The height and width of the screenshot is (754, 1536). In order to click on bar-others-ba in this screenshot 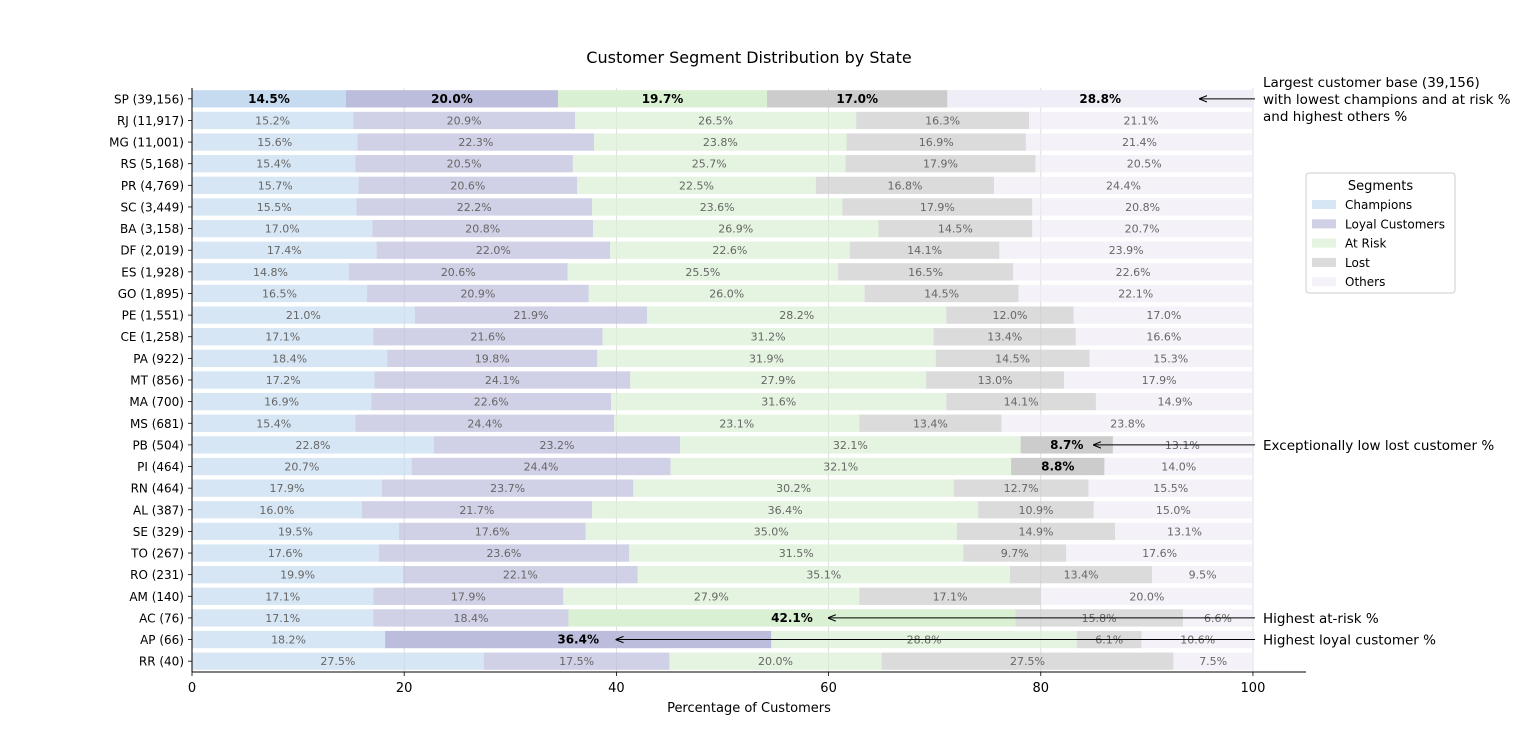, I will do `click(1142, 228)`.